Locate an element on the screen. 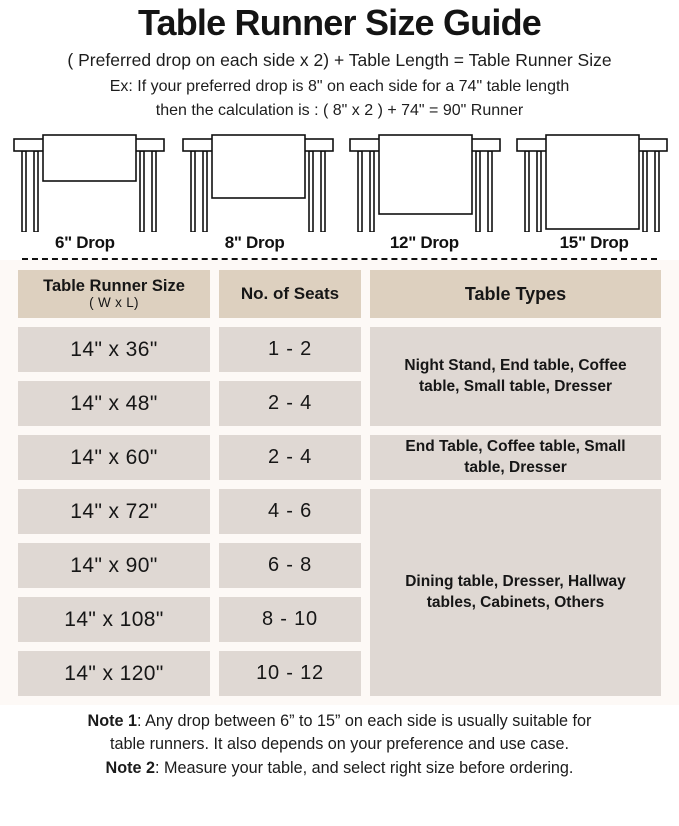  note-2-label: Note 2 is located at coordinates (130, 767).